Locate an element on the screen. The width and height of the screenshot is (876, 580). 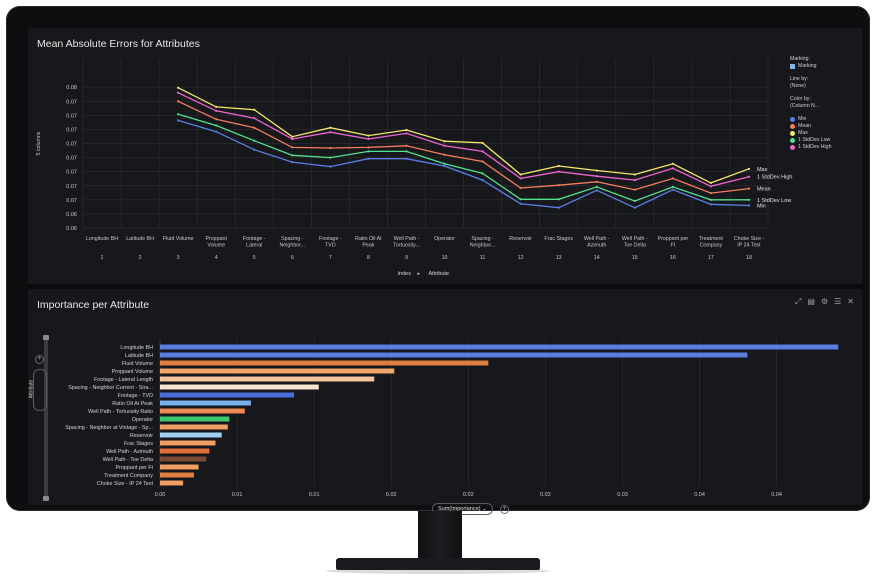
legend-item-max-label: Max is located at coordinates (803, 133).